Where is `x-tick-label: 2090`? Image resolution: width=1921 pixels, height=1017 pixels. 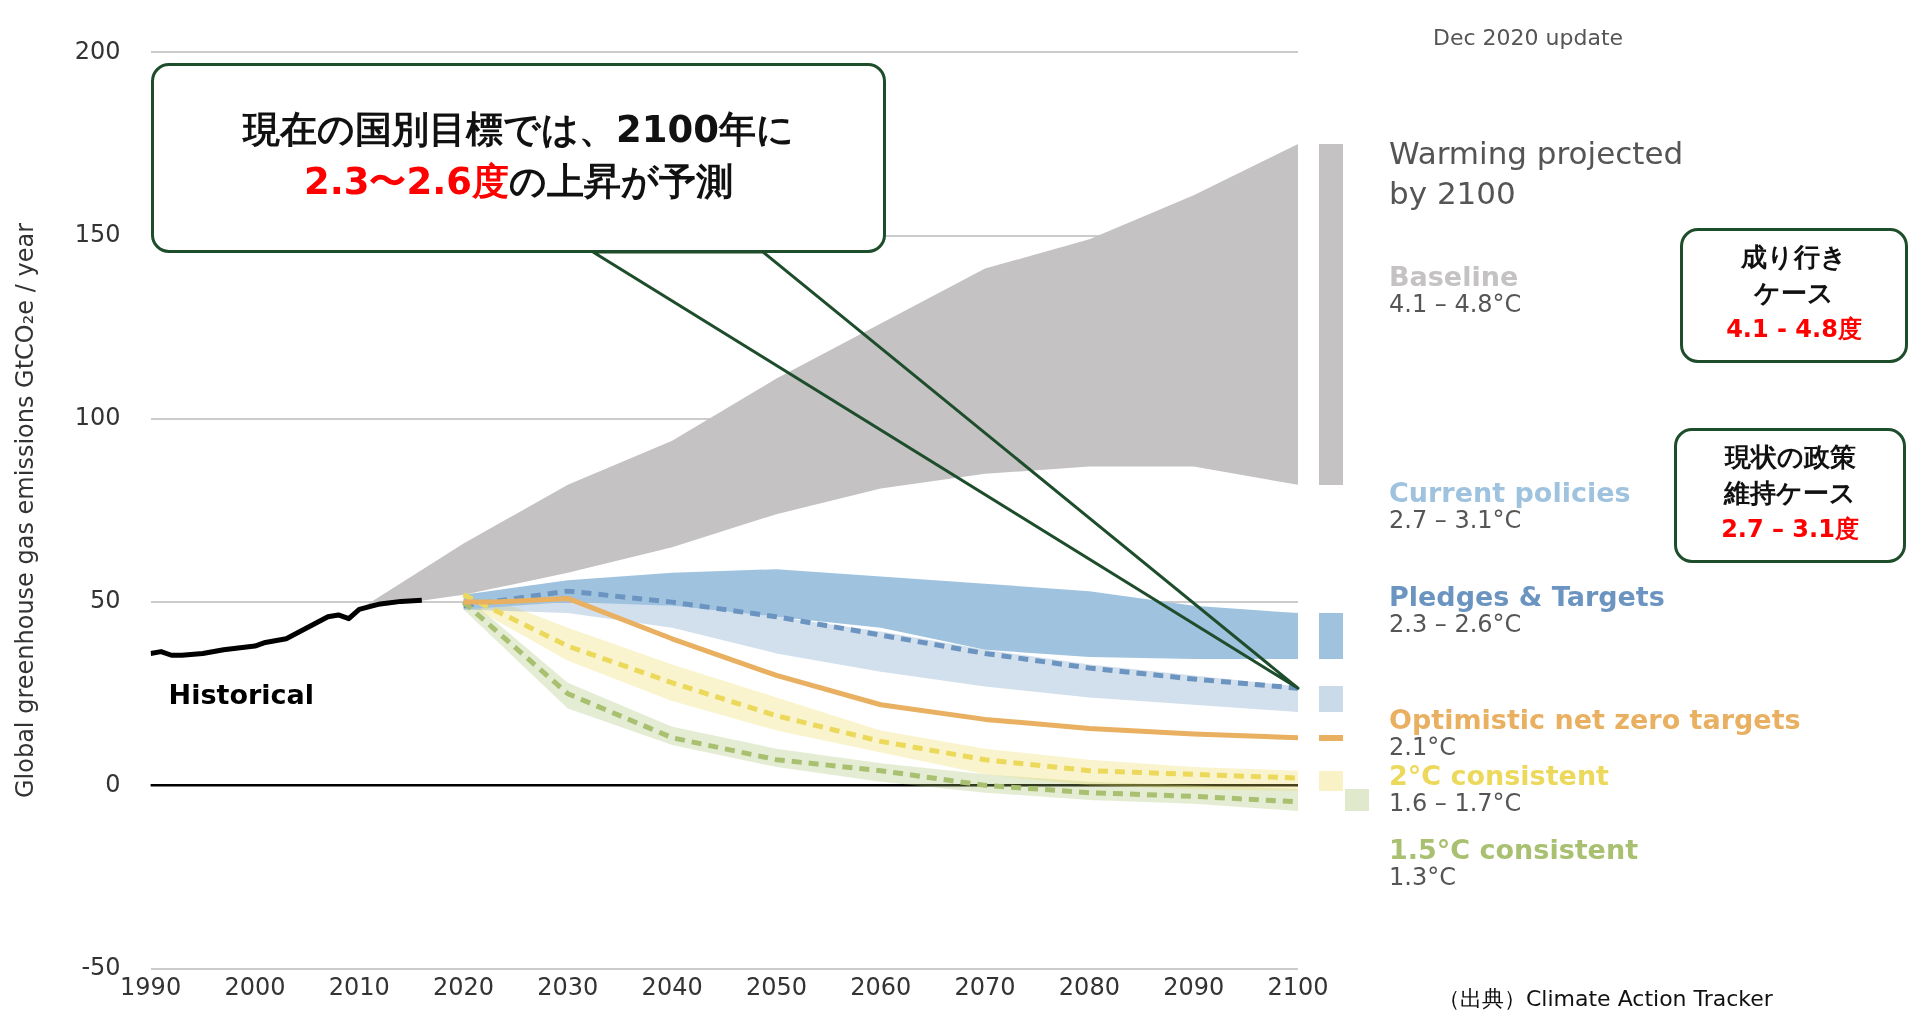 x-tick-label: 2090 is located at coordinates (1194, 987).